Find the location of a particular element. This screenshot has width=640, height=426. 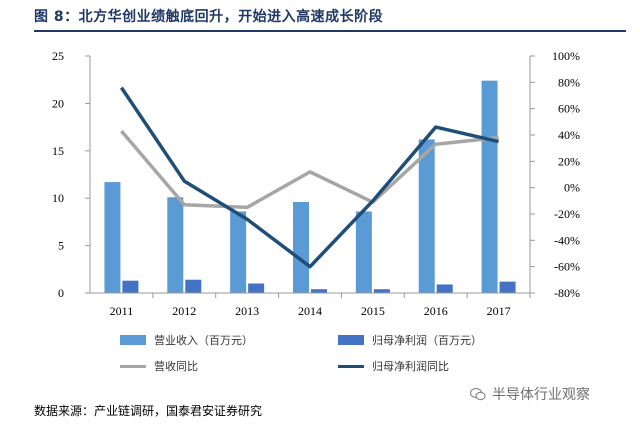

legend-item-revenue: 营业收入（百万元） is located at coordinates (186, 340).